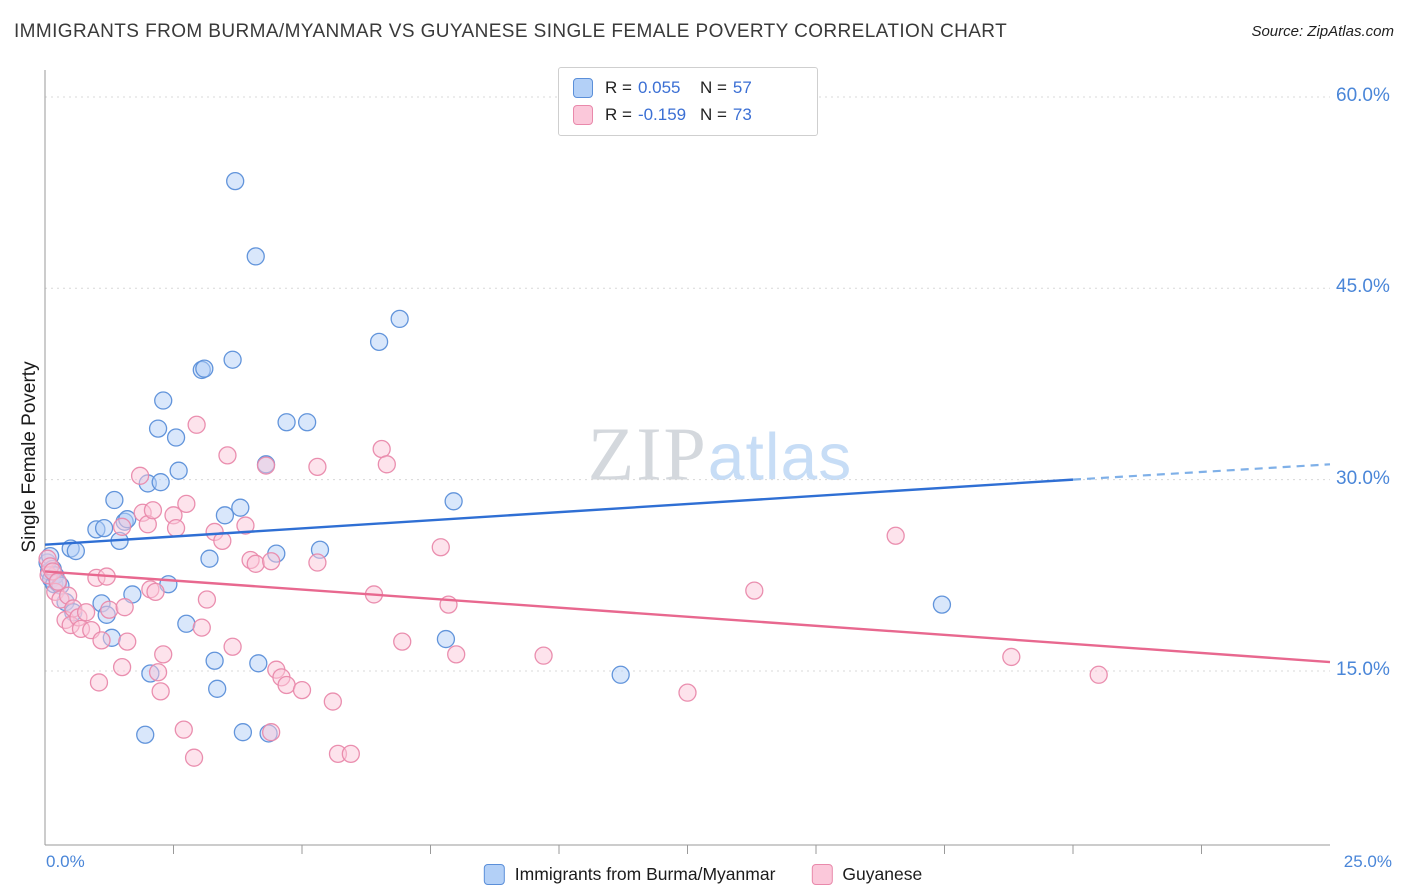 This screenshot has height=892, width=1406. I want to click on legend-item-burma: Immigrants from Burma/Myanmar, so click(629, 874).